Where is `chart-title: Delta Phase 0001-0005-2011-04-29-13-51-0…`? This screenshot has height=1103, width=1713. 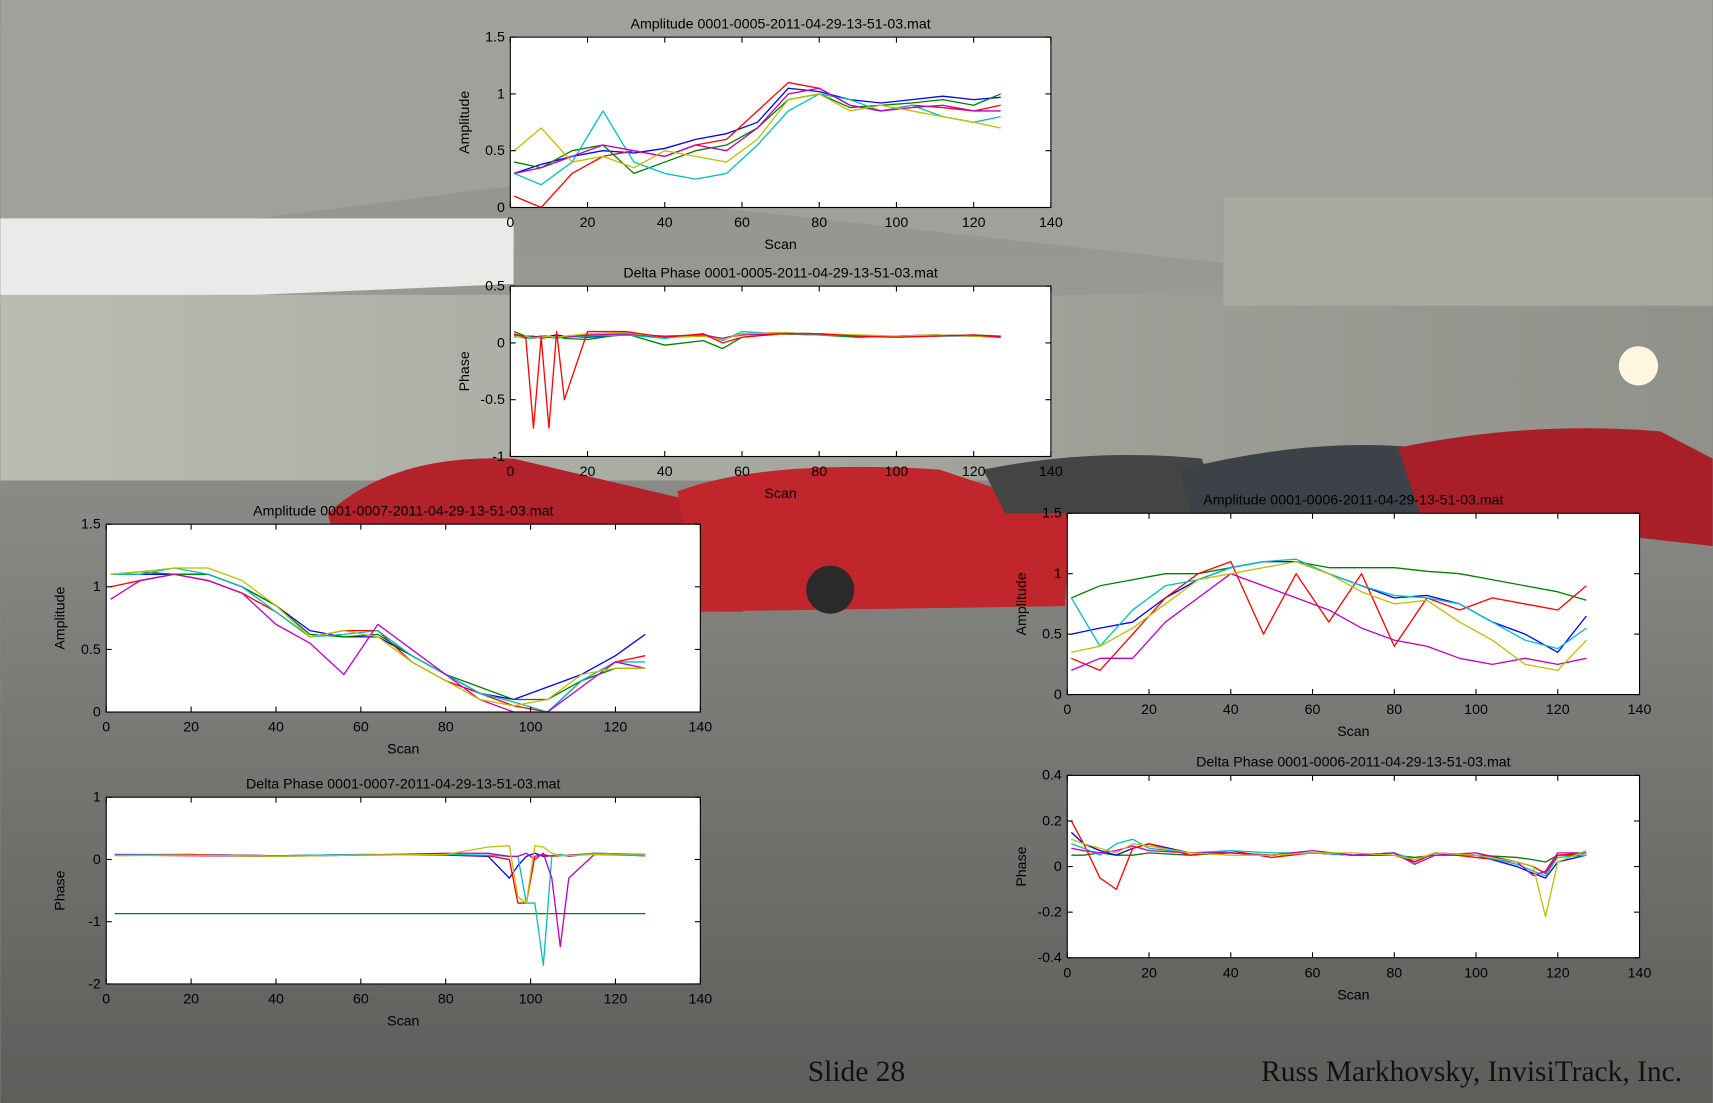 chart-title: Delta Phase 0001-0005-2011-04-29-13-51-0… is located at coordinates (780, 273).